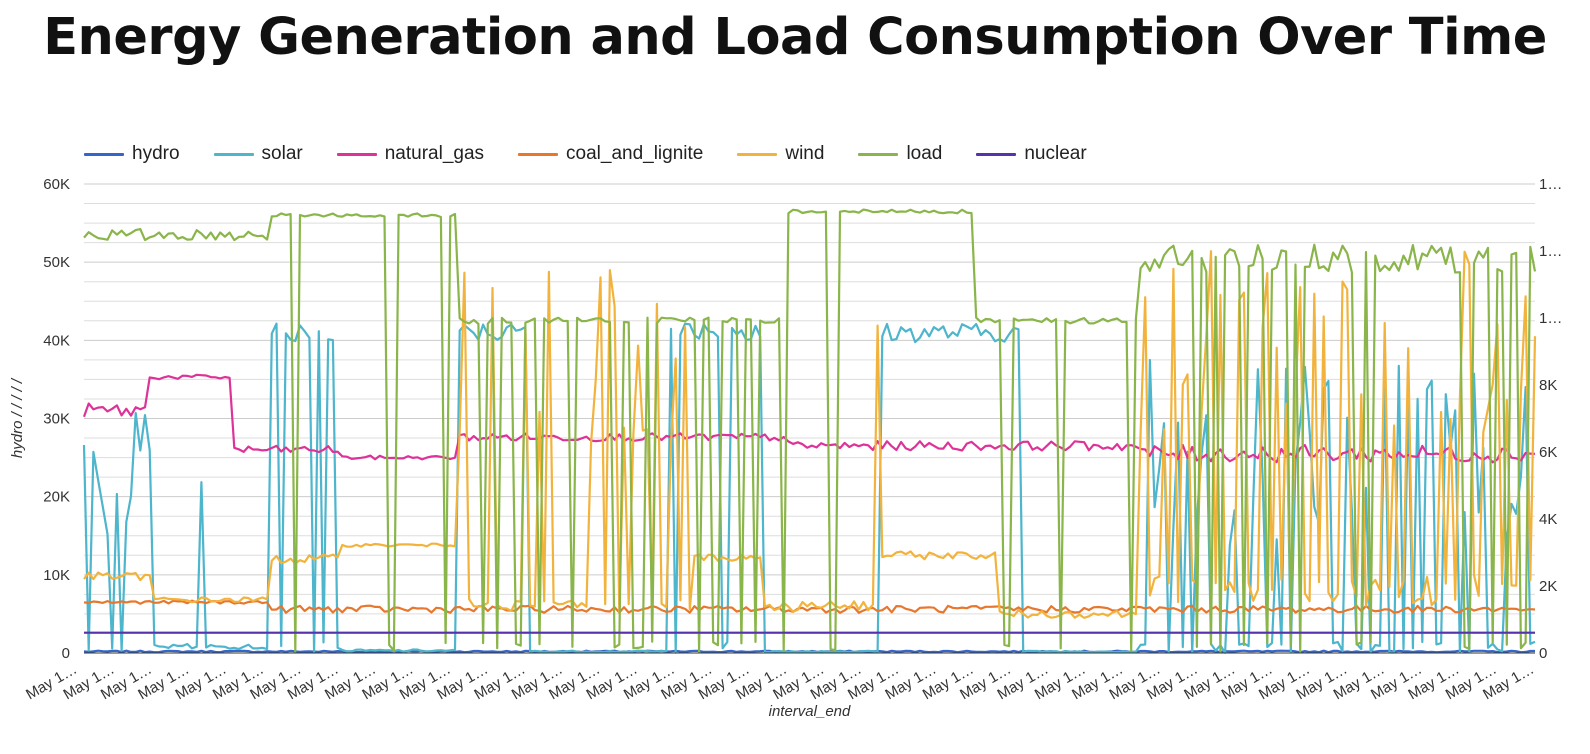  What do you see at coordinates (900, 154) in the screenshot?
I see `legend-item-load: load` at bounding box center [900, 154].